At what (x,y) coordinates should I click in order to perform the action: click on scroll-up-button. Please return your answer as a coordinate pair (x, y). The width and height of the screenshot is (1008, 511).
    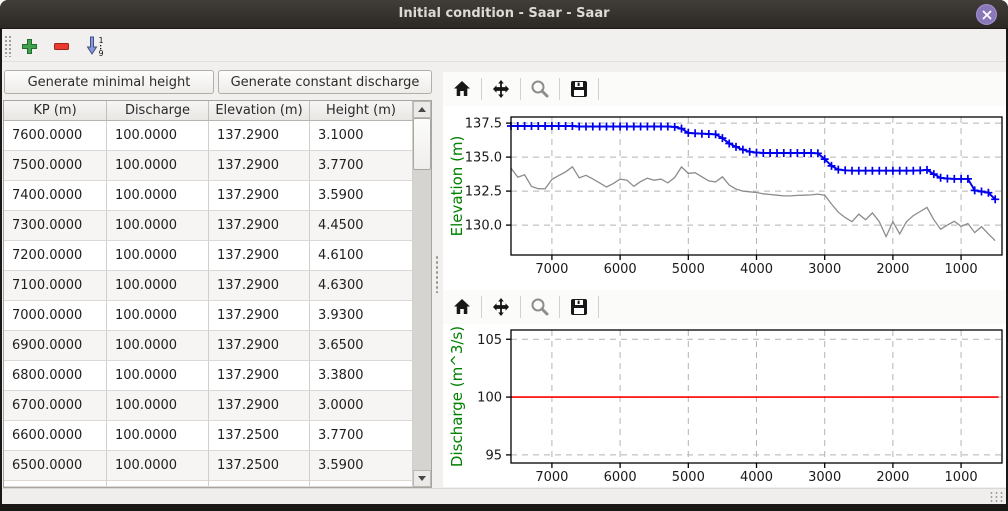
    Looking at the image, I should click on (422, 109).